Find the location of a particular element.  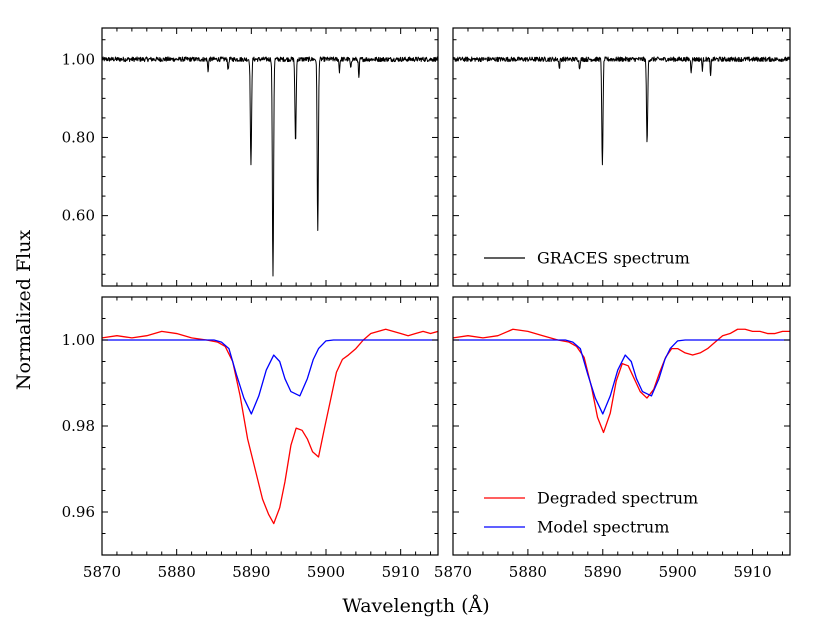

y-tick-label: 0.80 is located at coordinates (78, 137).